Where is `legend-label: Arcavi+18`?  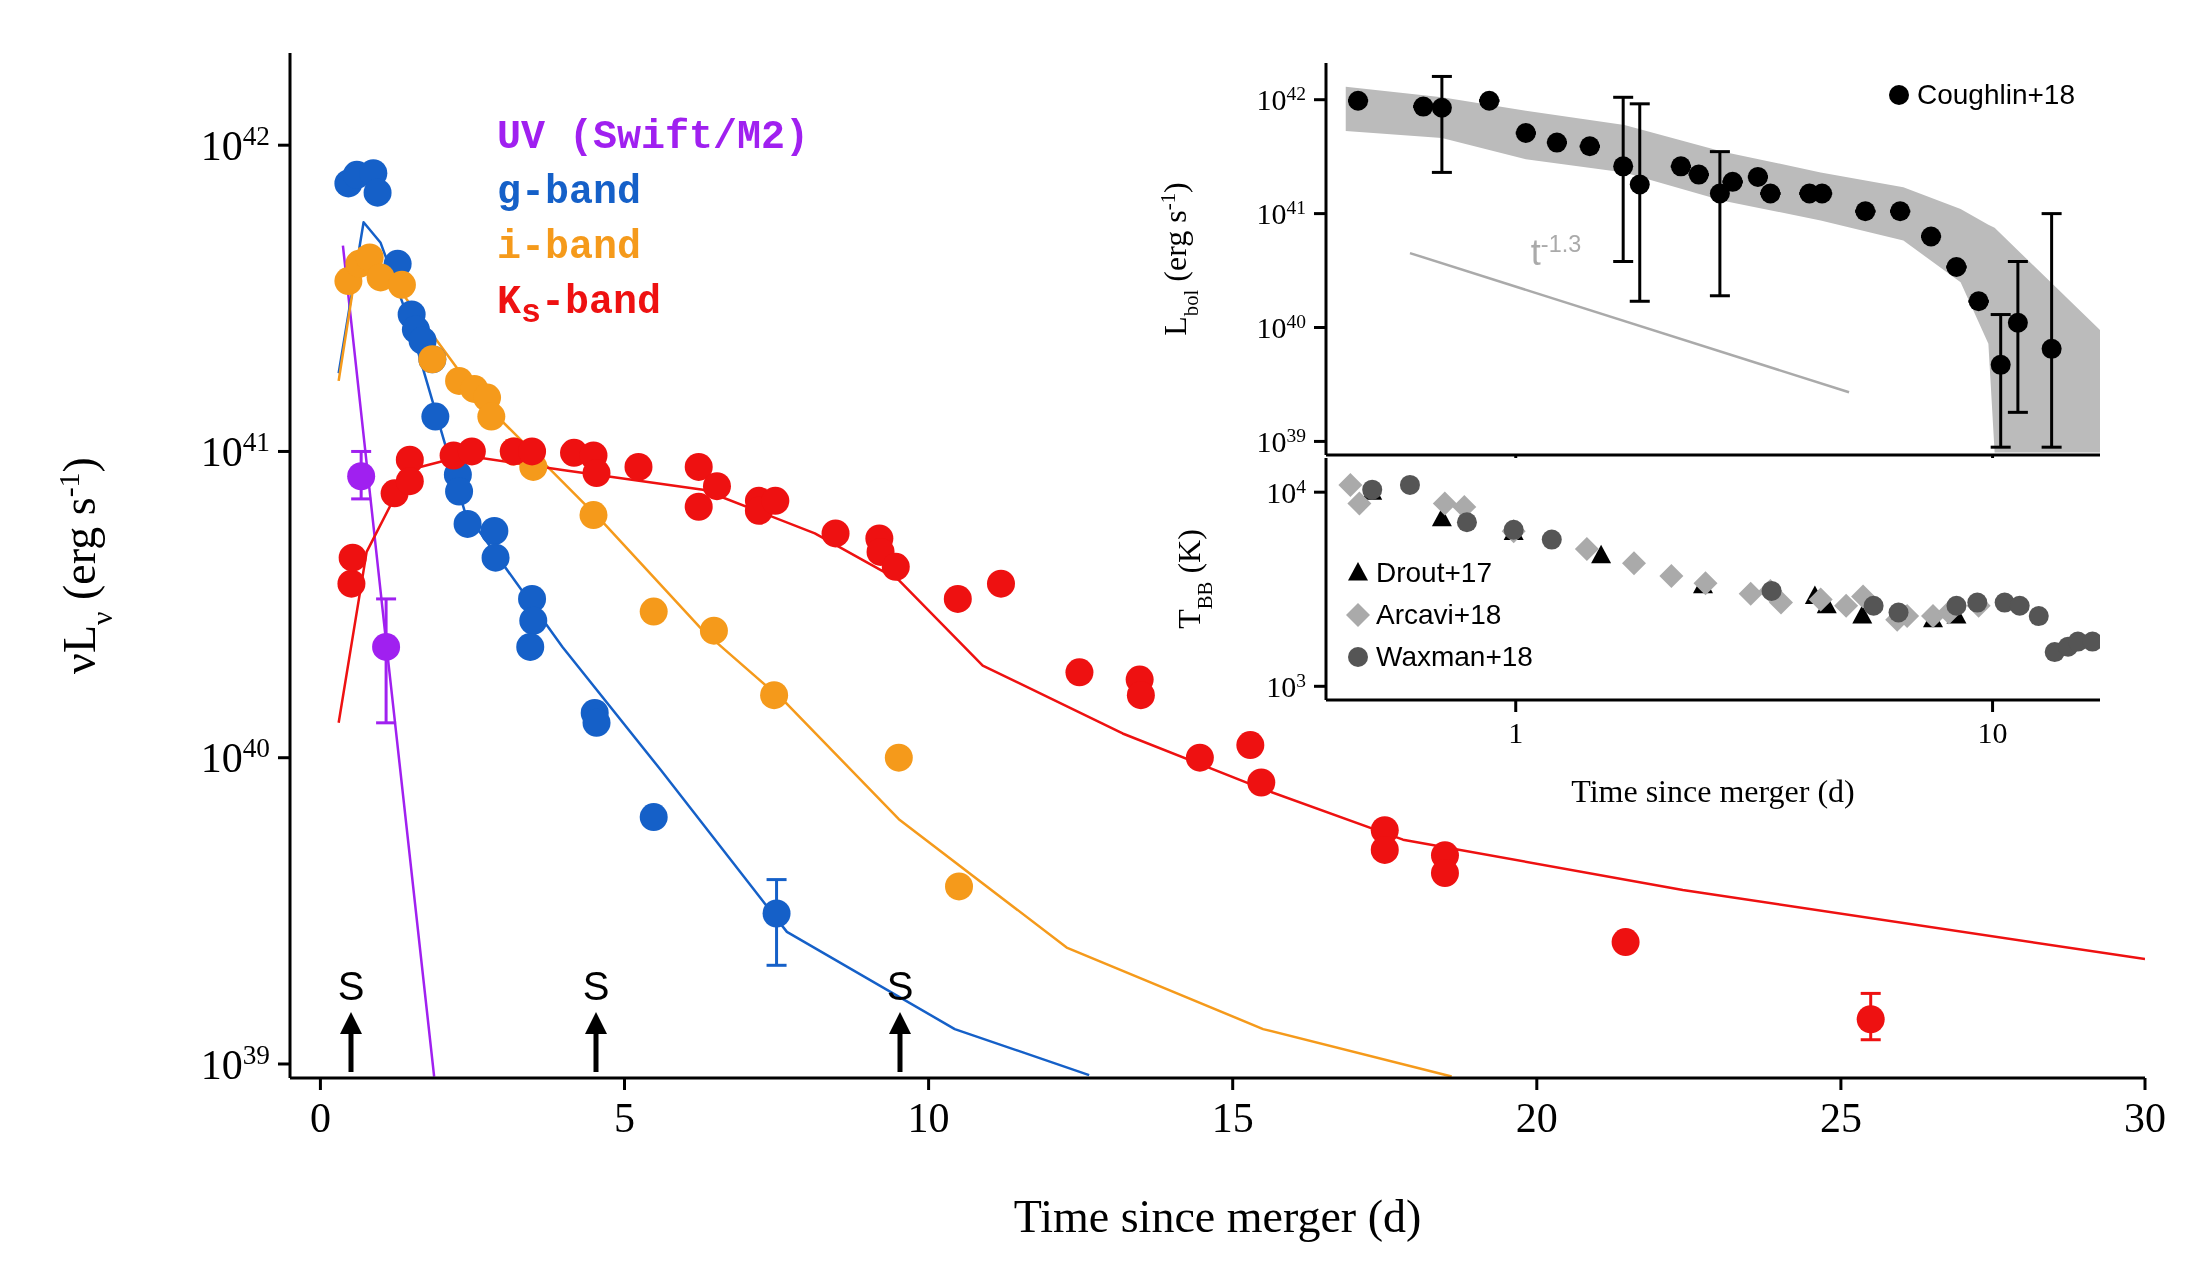 legend-label: Arcavi+18 is located at coordinates (1439, 615).